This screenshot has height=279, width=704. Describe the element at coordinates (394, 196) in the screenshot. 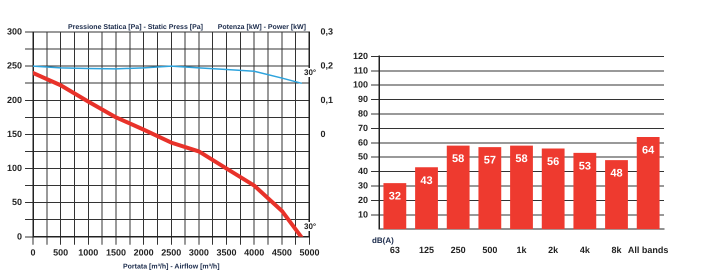

I see `data-label: 32` at that location.